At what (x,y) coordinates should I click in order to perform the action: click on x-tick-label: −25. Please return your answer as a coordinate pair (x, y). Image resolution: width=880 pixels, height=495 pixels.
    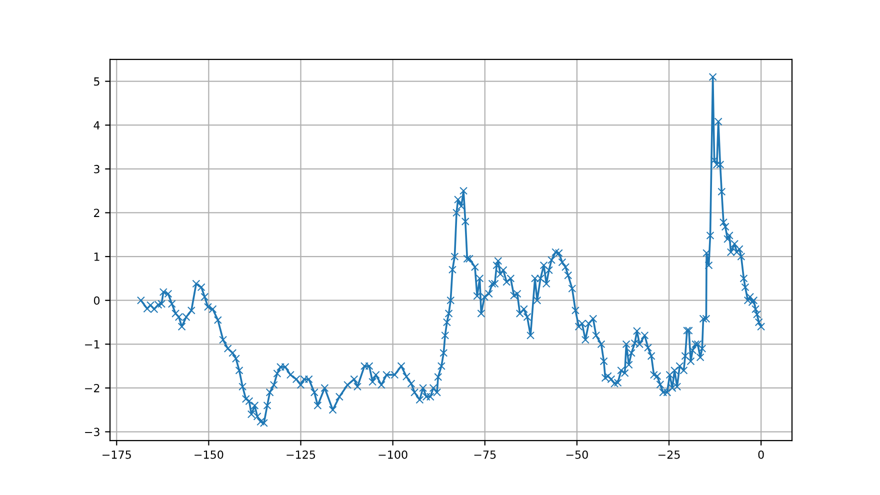
    Looking at the image, I should click on (669, 454).